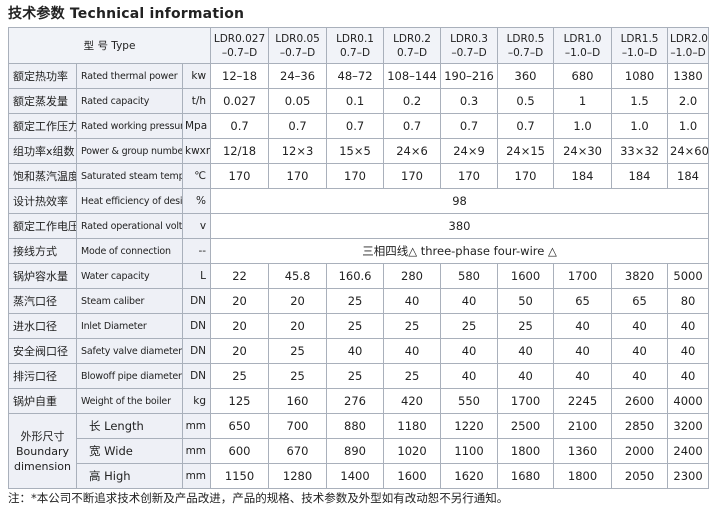 The height and width of the screenshot is (509, 712). I want to click on value-cell: 1400, so click(355, 476).